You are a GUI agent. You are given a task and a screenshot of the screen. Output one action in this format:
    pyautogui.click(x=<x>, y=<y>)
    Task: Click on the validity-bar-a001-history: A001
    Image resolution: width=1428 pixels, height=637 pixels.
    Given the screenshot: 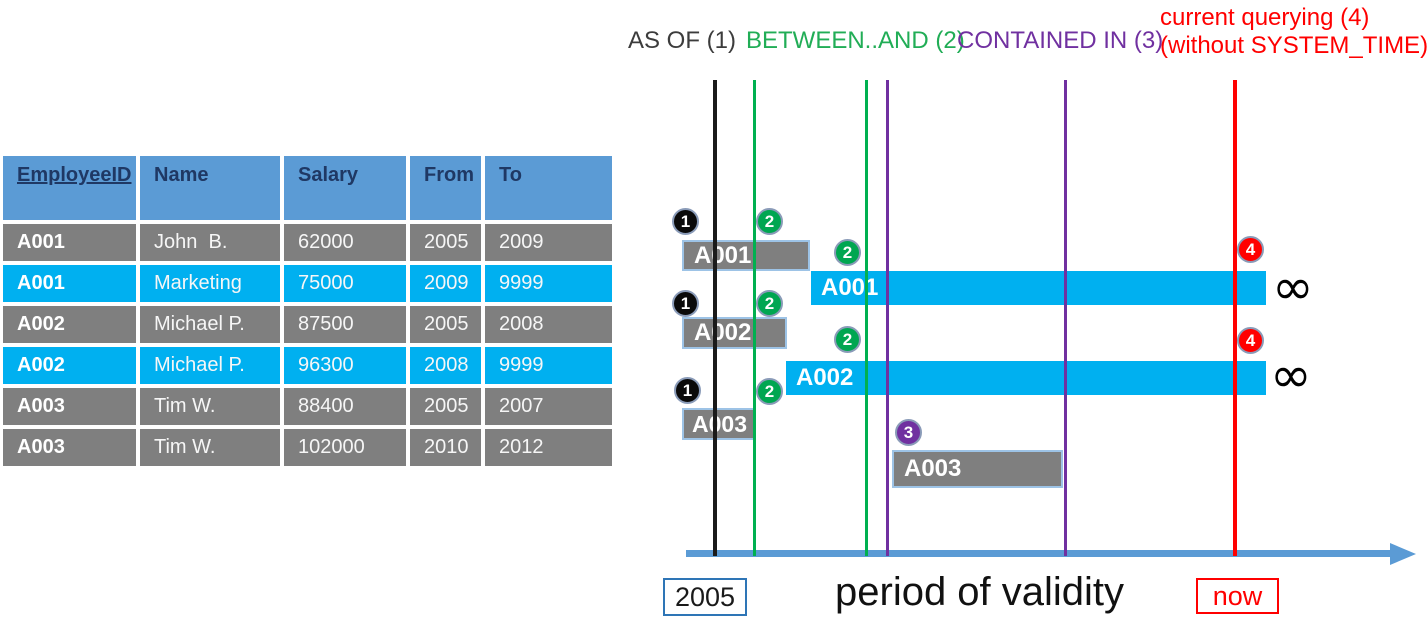 What is the action you would take?
    pyautogui.click(x=746, y=255)
    